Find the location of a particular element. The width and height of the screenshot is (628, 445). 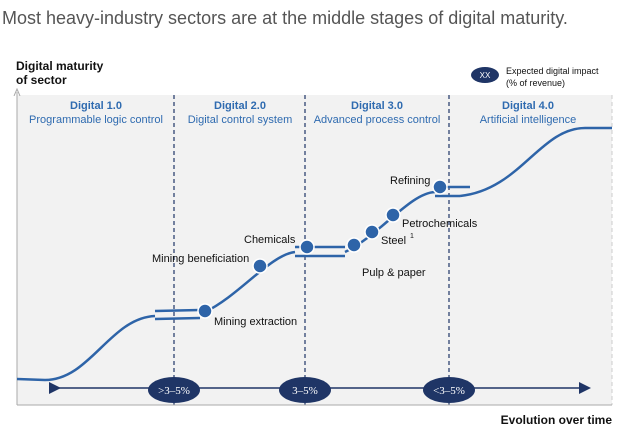

stage-desc: Digital control system is located at coordinates (240, 120).